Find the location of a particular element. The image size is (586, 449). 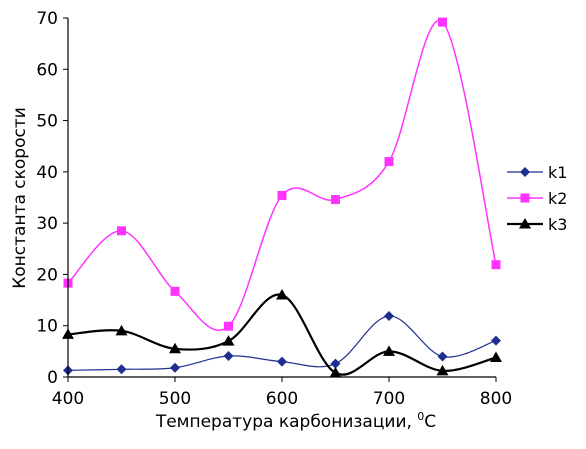

x-axis-unit-superscript: 0 is located at coordinates (420, 416).